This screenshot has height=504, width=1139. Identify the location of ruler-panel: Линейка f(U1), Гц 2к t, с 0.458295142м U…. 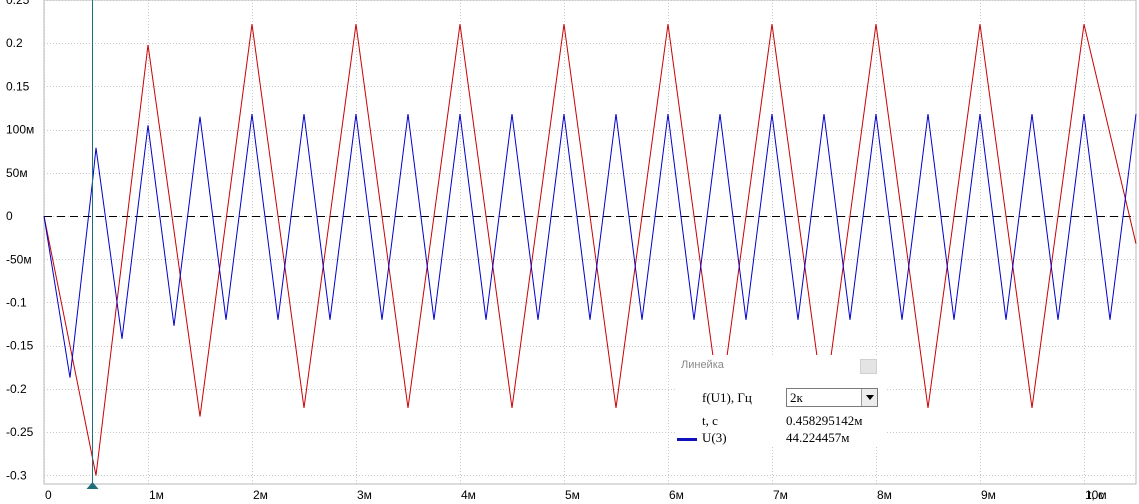
(780, 400).